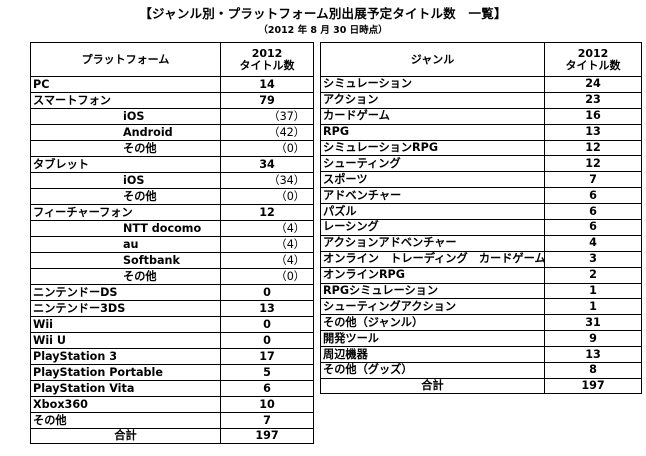 This screenshot has height=456, width=646. What do you see at coordinates (267, 356) in the screenshot?
I see `platform-count: 17` at bounding box center [267, 356].